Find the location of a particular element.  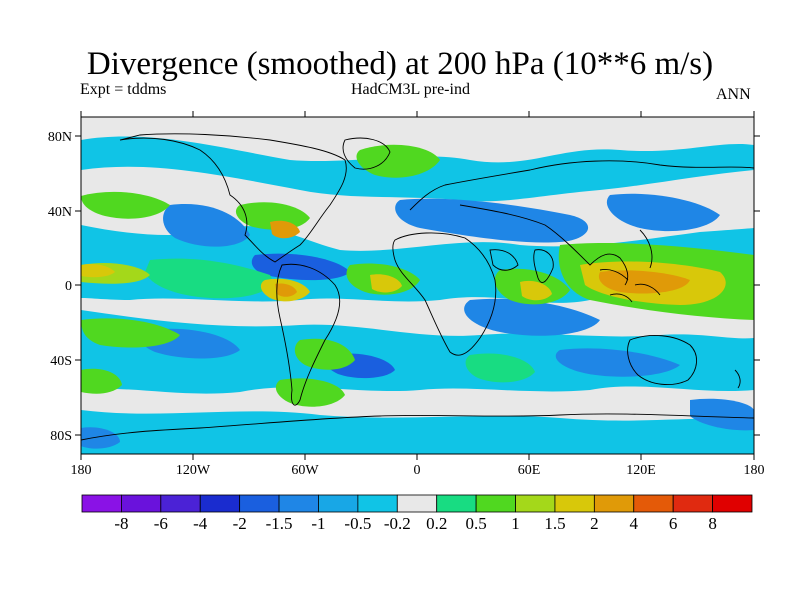

lat-label-0: 0 is located at coordinates (68, 286).